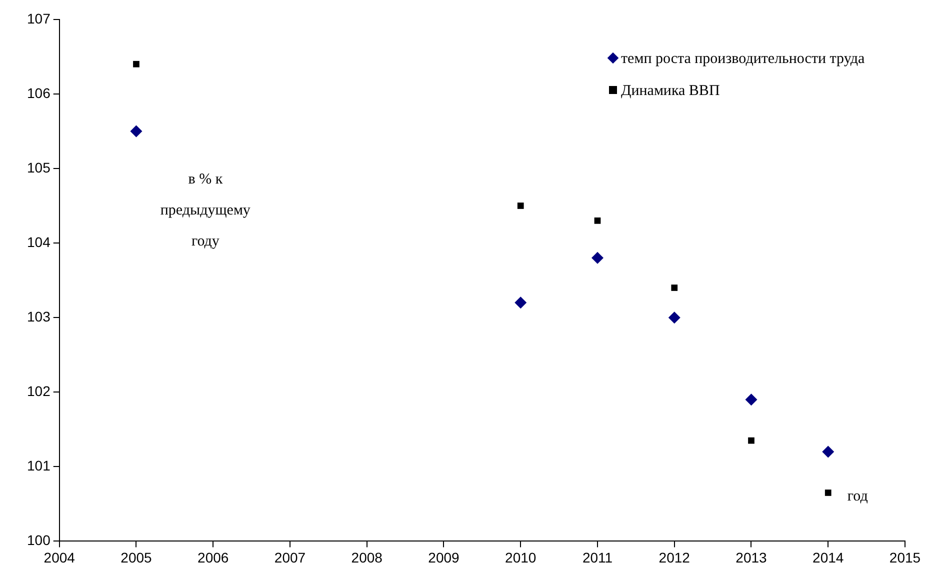 The height and width of the screenshot is (578, 937). I want to click on y-tick-label: 103, so click(39, 316).